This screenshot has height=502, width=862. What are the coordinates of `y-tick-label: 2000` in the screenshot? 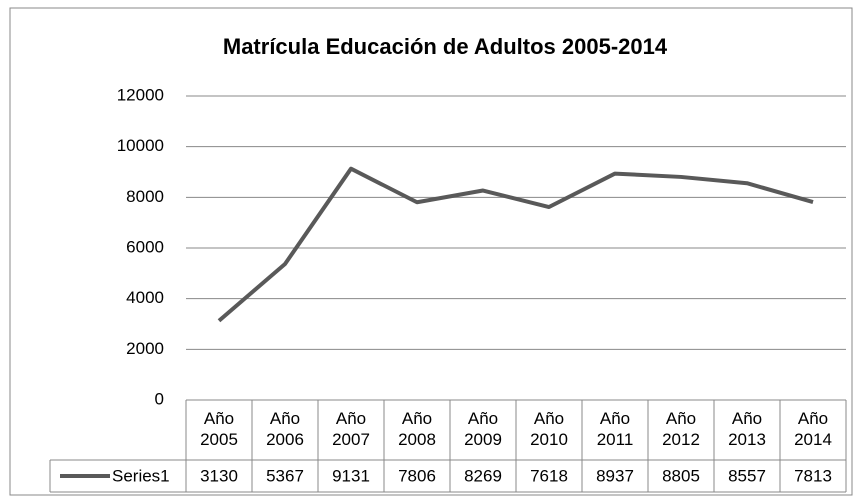 It's located at (145, 348).